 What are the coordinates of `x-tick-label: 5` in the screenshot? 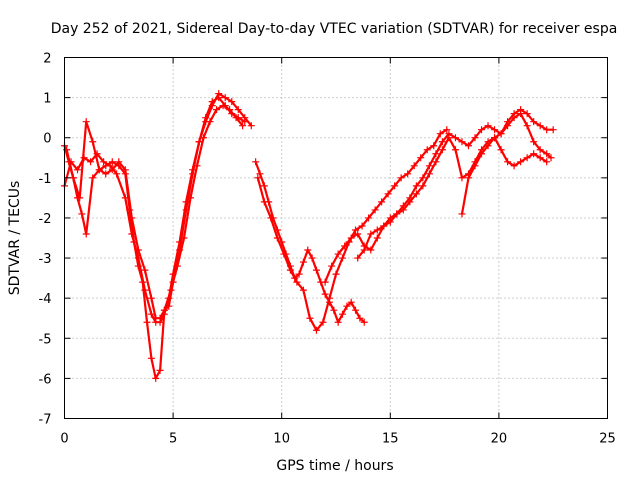 It's located at (173, 439).